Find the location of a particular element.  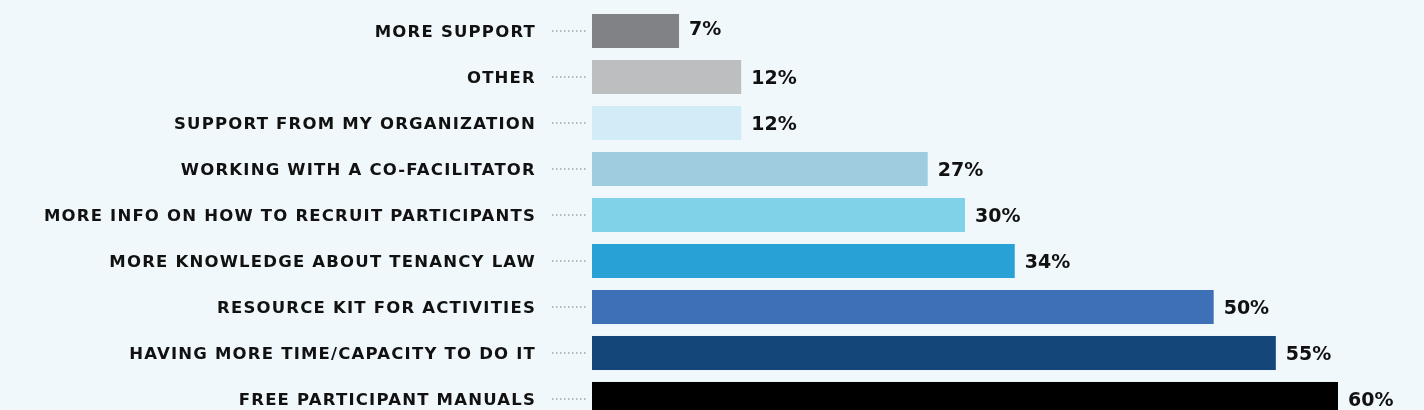

y-tick-label: MORE SUPPORT is located at coordinates (455, 31).